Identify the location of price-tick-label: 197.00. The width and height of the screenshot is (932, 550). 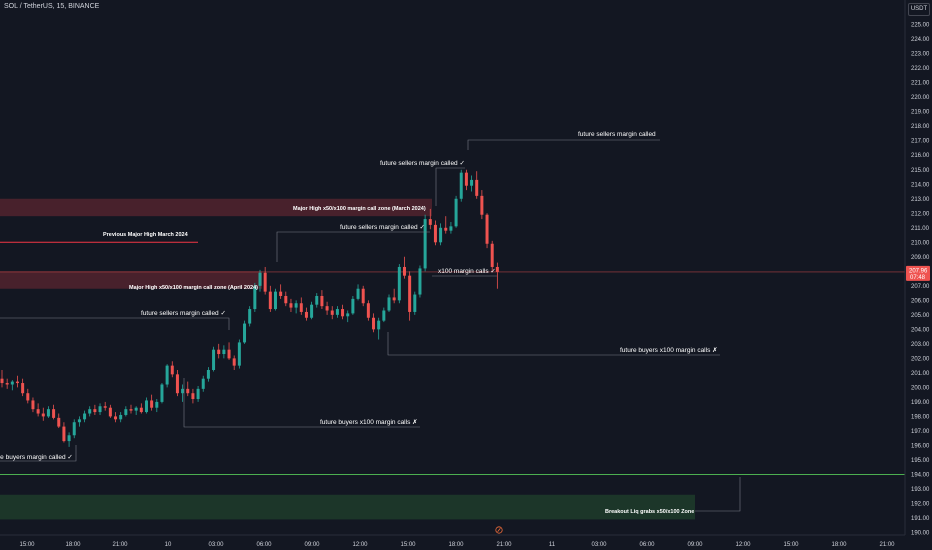
(920, 432).